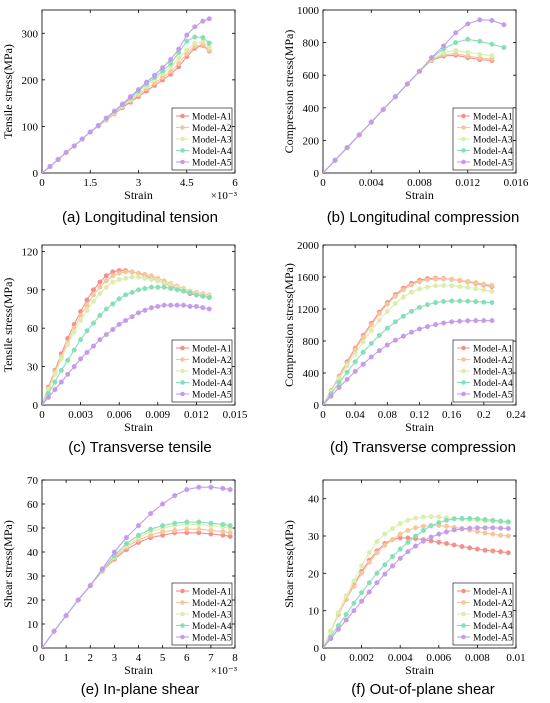 The height and width of the screenshot is (703, 550). I want to click on legend-label: Model-A2, so click(212, 604).